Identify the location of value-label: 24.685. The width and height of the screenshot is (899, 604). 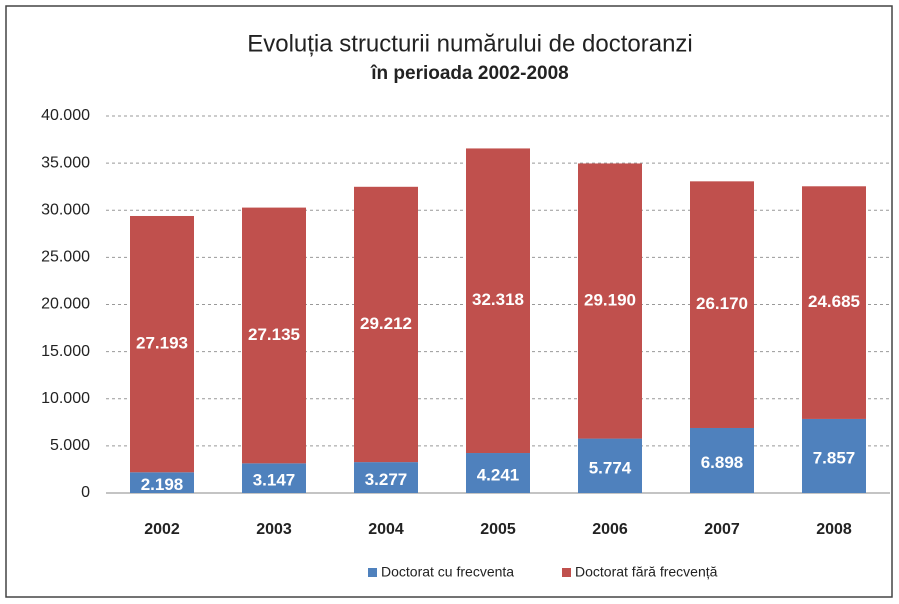
(834, 301).